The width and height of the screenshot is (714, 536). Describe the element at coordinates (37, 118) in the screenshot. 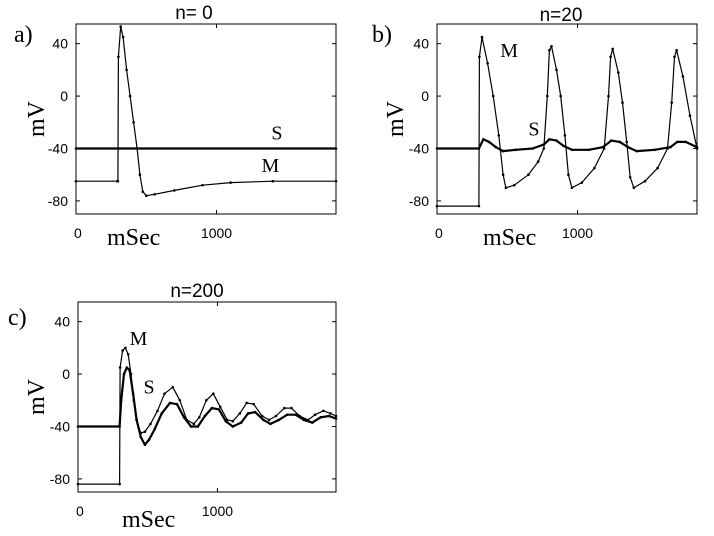

I see `y-axis-label: mV` at that location.